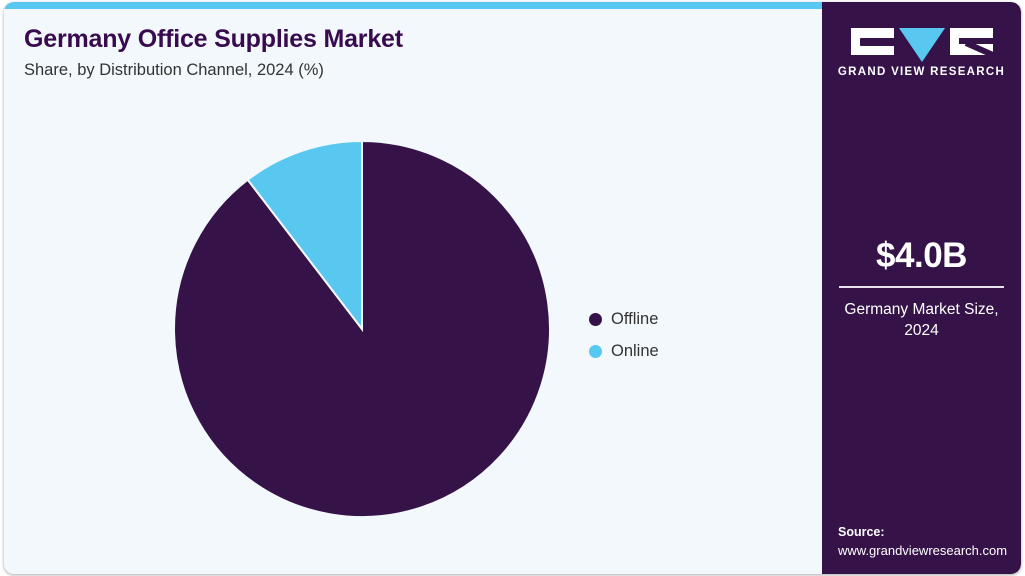 The width and height of the screenshot is (1025, 576). Describe the element at coordinates (971, 41) in the screenshot. I see `logo-letter-r-icon` at that location.